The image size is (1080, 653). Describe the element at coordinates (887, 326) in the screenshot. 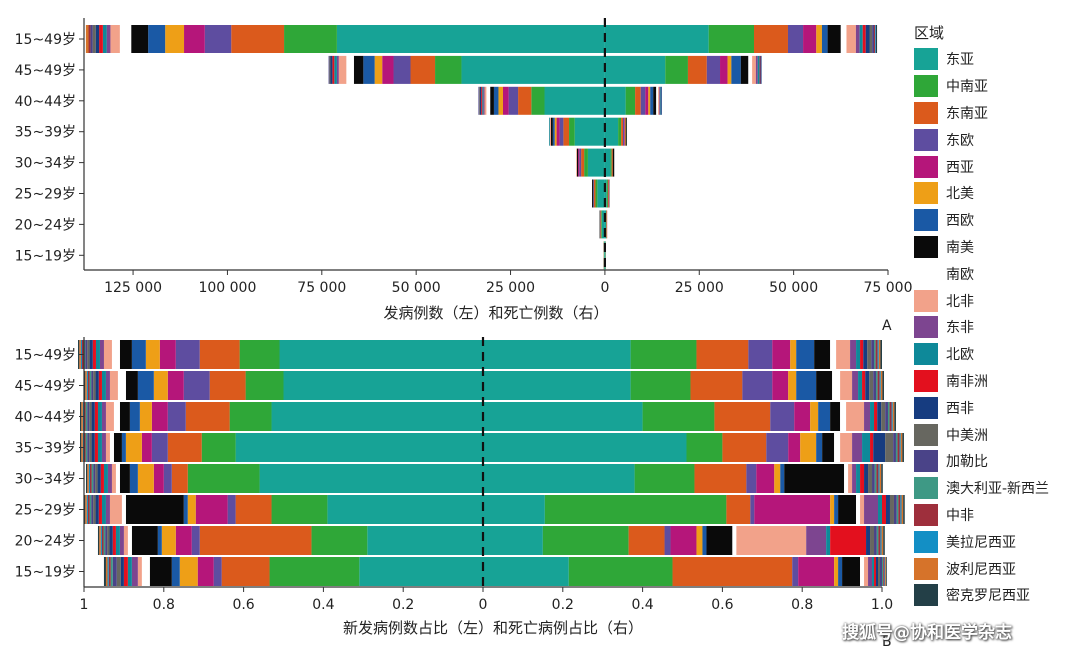

I see `panel-label: A` at that location.